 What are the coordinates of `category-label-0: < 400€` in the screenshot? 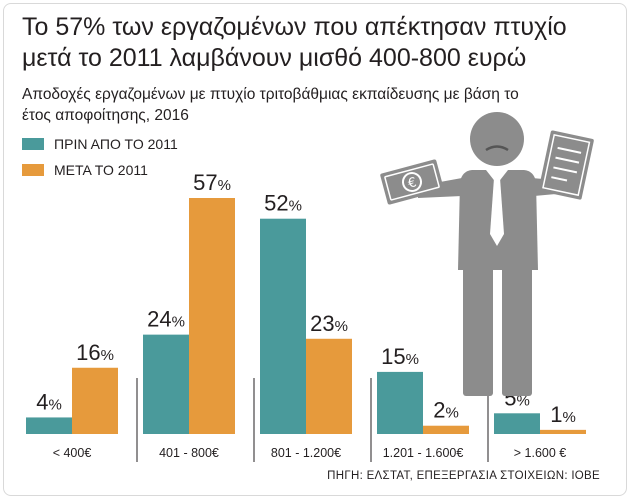 It's located at (72, 453).